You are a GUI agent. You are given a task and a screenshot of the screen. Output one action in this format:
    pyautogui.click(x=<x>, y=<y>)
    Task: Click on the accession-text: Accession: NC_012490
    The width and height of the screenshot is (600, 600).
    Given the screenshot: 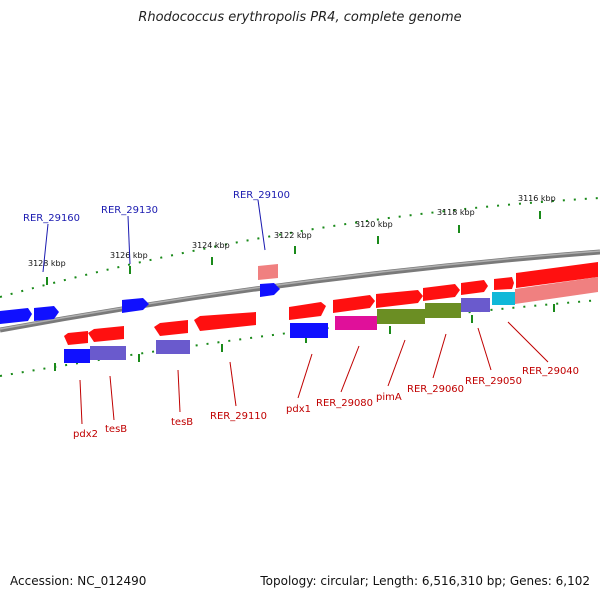 What is the action you would take?
    pyautogui.click(x=78, y=581)
    